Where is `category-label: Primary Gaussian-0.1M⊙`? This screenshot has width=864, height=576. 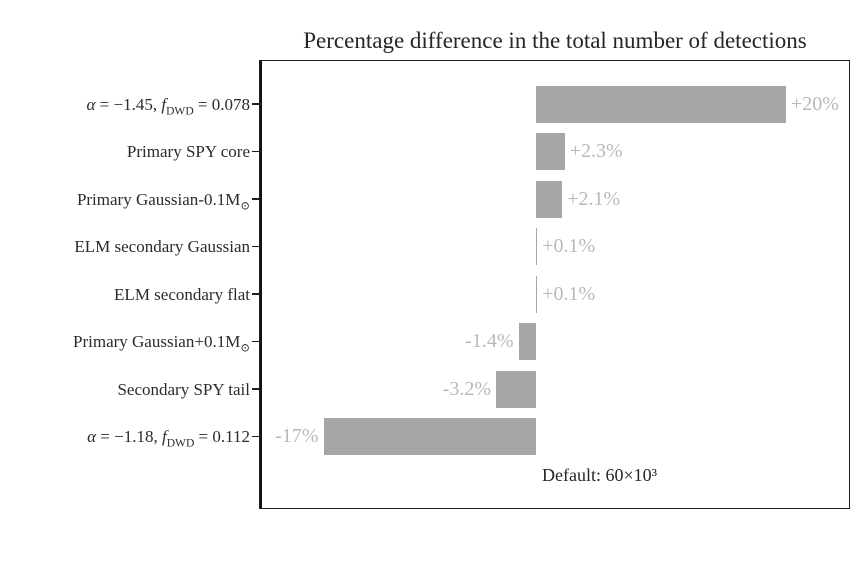 category-label: Primary Gaussian-0.1M⊙ is located at coordinates (163, 200).